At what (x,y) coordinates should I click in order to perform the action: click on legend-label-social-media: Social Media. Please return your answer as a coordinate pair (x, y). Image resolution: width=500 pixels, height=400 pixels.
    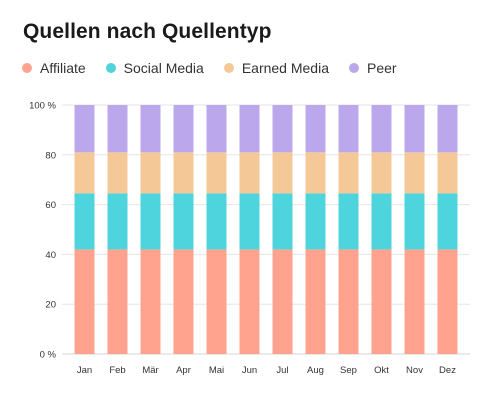
    Looking at the image, I should click on (163, 68).